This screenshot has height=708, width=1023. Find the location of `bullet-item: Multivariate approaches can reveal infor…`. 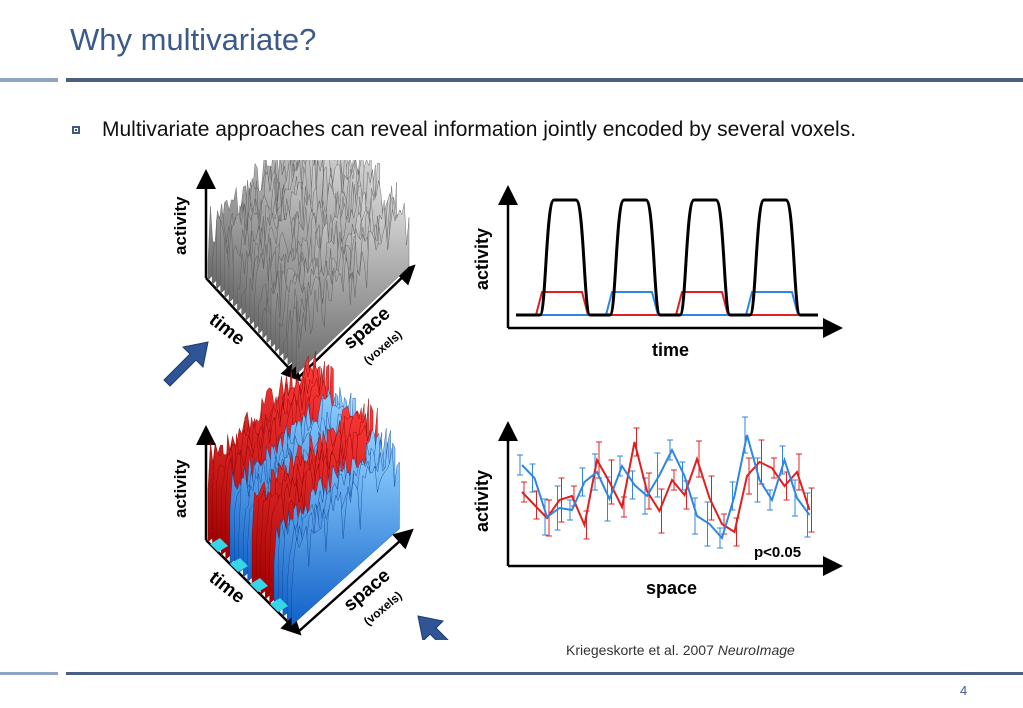

bullet-item: Multivariate approaches can reveal infor… is located at coordinates (464, 130).